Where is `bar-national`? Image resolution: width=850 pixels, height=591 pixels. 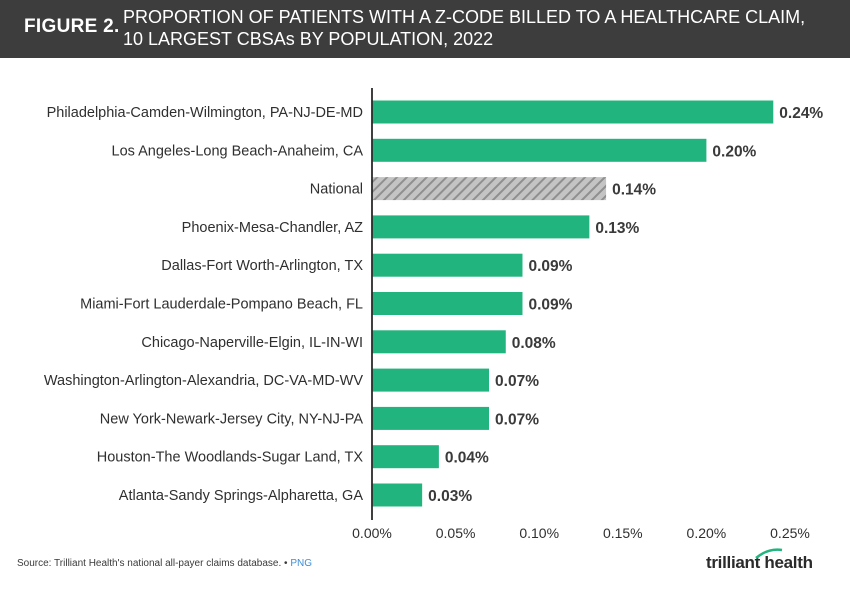 bar-national is located at coordinates (489, 189).